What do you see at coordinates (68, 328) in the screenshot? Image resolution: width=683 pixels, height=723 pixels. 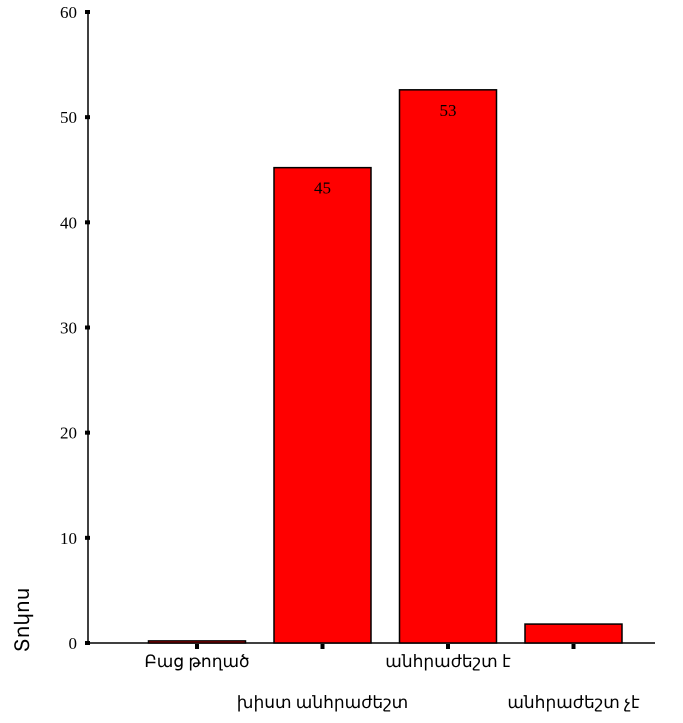 I see `y-tick-label: 30` at bounding box center [68, 328].